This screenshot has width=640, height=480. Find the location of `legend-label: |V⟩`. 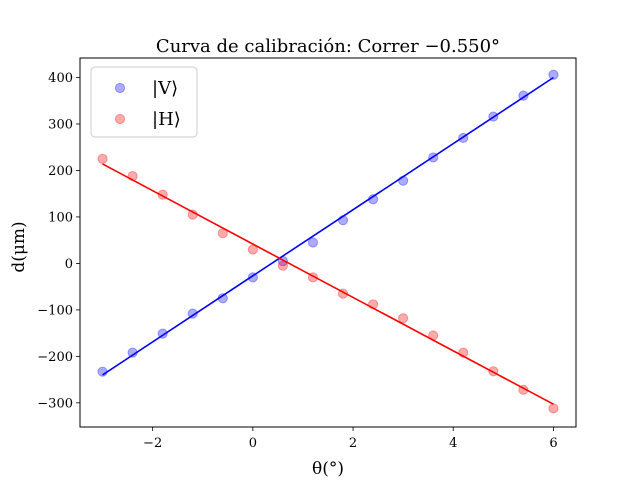

legend-label: |V⟩ is located at coordinates (165, 88).